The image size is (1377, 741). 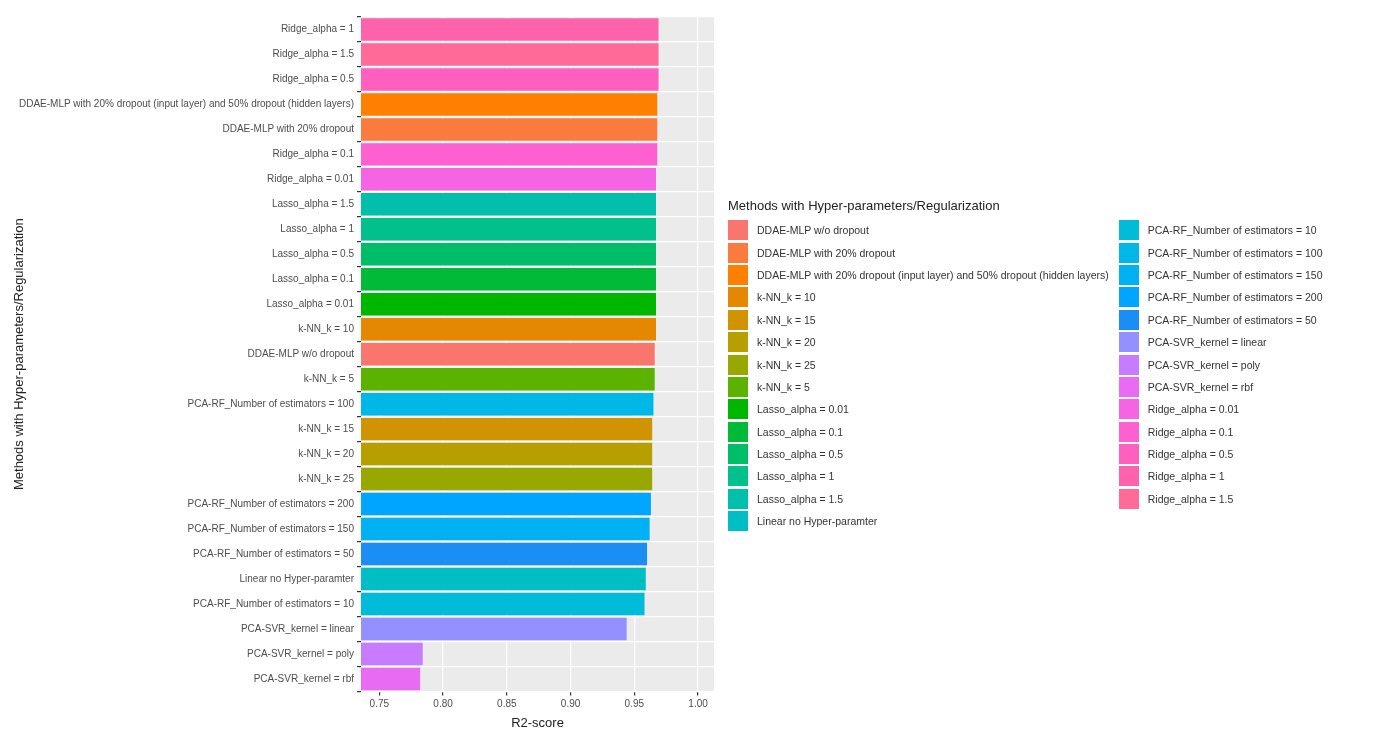 What do you see at coordinates (800, 454) in the screenshot?
I see `legend-label: Lasso_alpha = 0.5` at bounding box center [800, 454].